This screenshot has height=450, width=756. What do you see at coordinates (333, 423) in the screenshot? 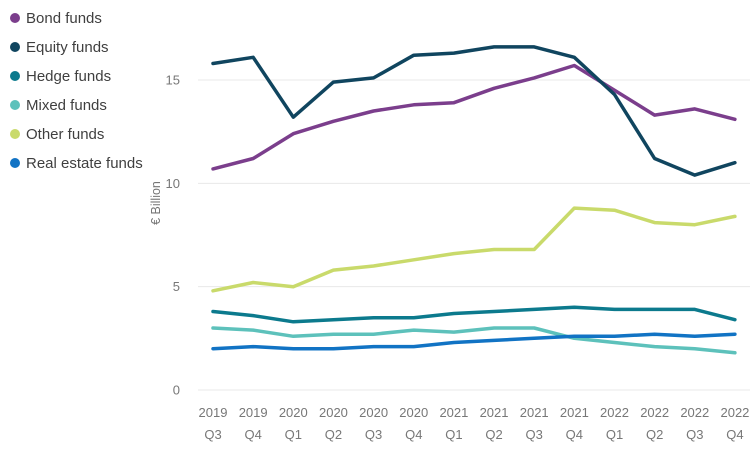
I see `x-axis-tick-2020-Q2: 2020 Q2` at bounding box center [333, 423].